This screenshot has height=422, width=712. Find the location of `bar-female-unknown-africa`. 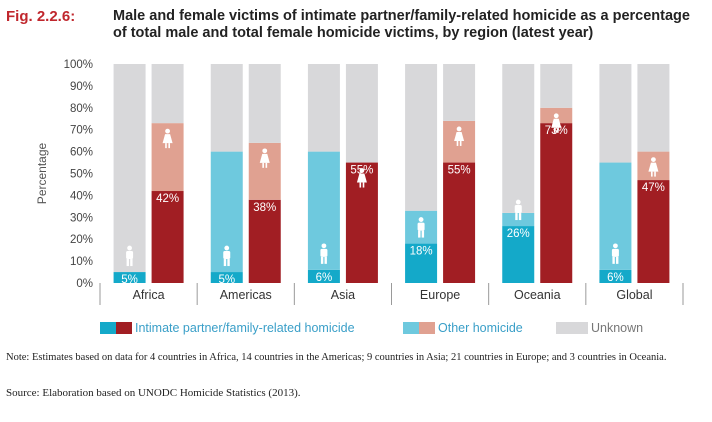

bar-female-unknown-africa is located at coordinates (167, 94).